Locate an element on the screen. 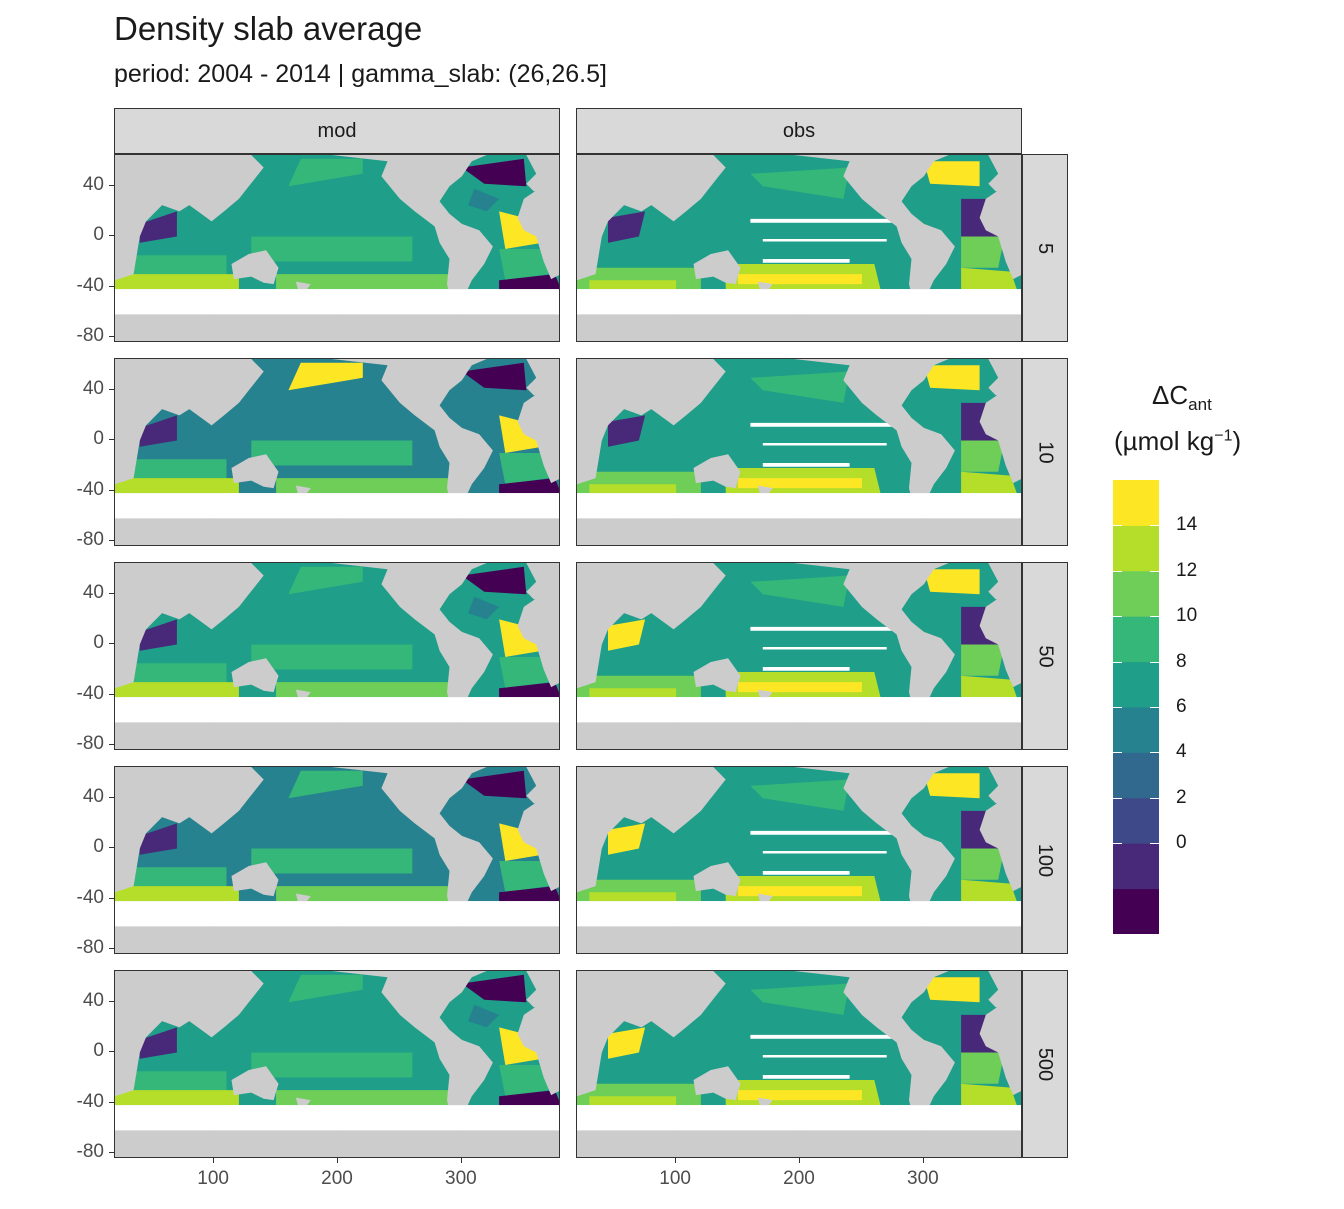  x-tick-label: 300 is located at coordinates (461, 1178).